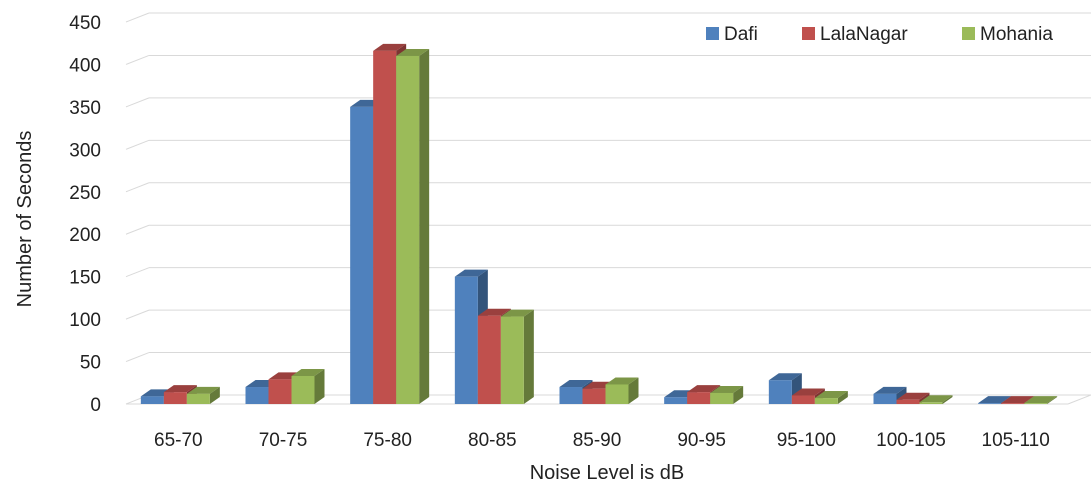  What do you see at coordinates (85, 23) in the screenshot?
I see `y-tick-label: 450` at bounding box center [85, 23].